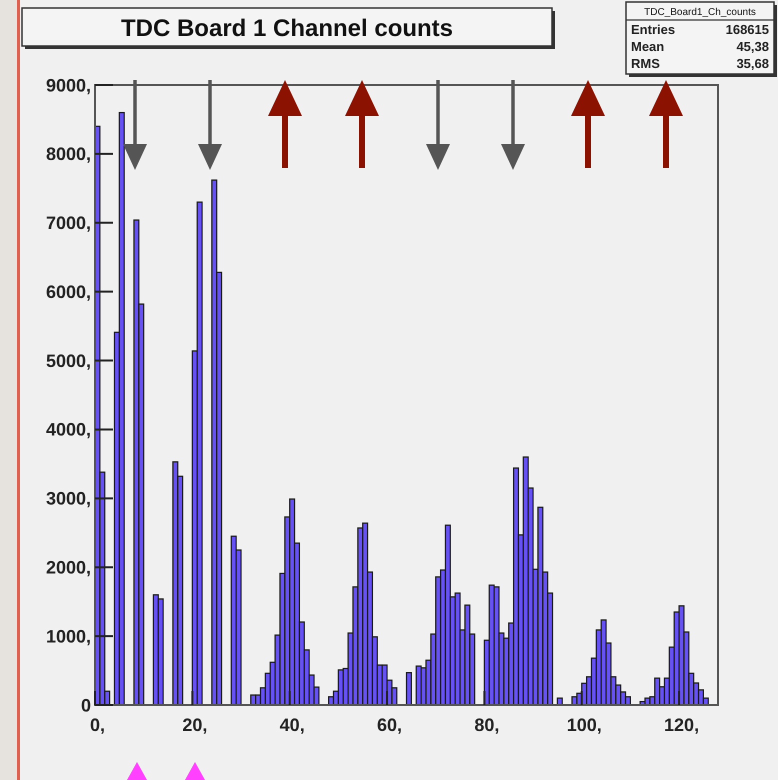 This screenshot has height=780, width=778. What do you see at coordinates (682, 725) in the screenshot?
I see `x-tick-label: 120,` at bounding box center [682, 725].